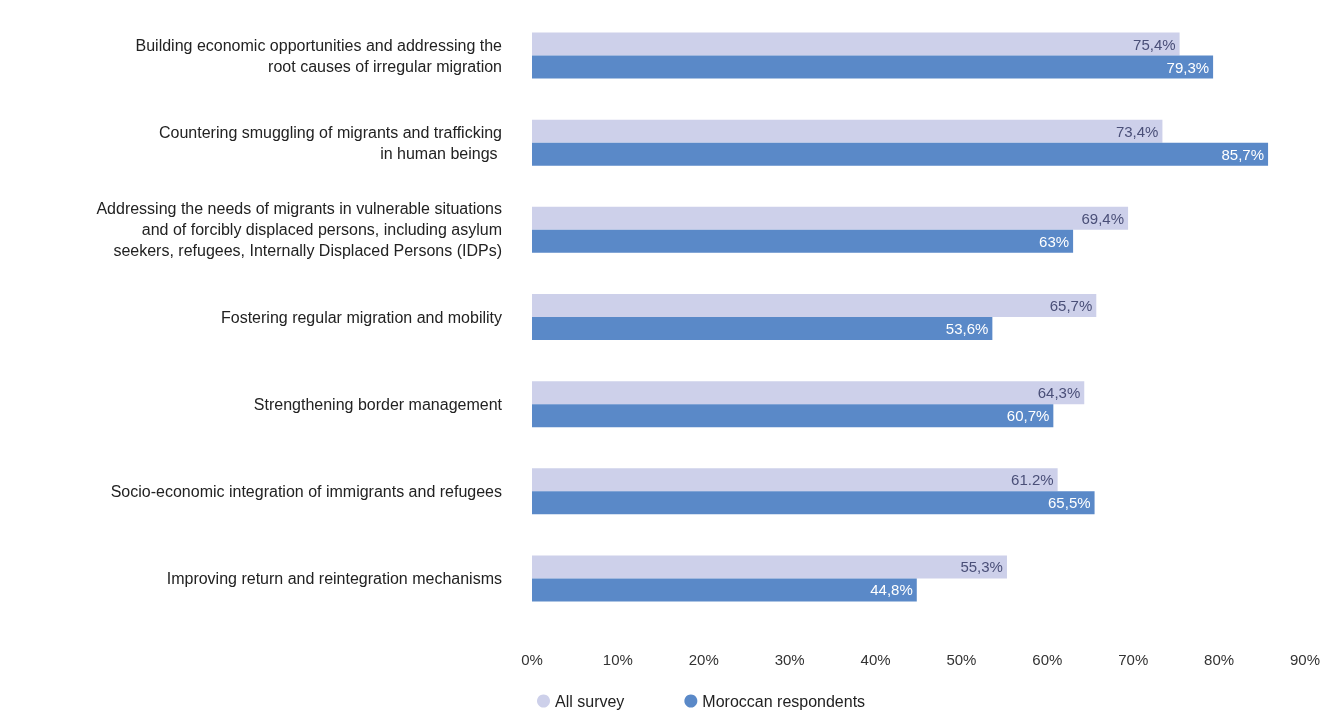  I want to click on legend-label: Moroccan respondents, so click(784, 701).